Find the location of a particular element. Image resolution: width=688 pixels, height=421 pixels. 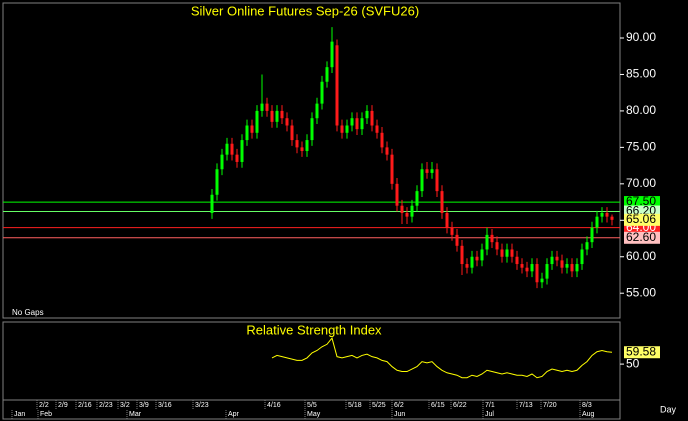

price-label-bg is located at coordinates (642, 237).